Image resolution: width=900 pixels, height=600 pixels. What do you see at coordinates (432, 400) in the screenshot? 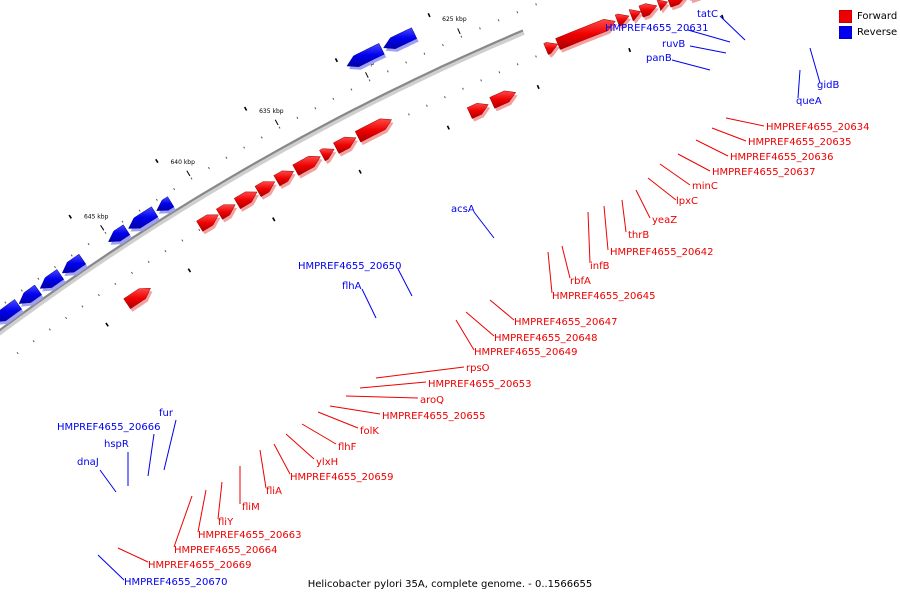
I see `forward-gene-label: aroQ` at bounding box center [432, 400].